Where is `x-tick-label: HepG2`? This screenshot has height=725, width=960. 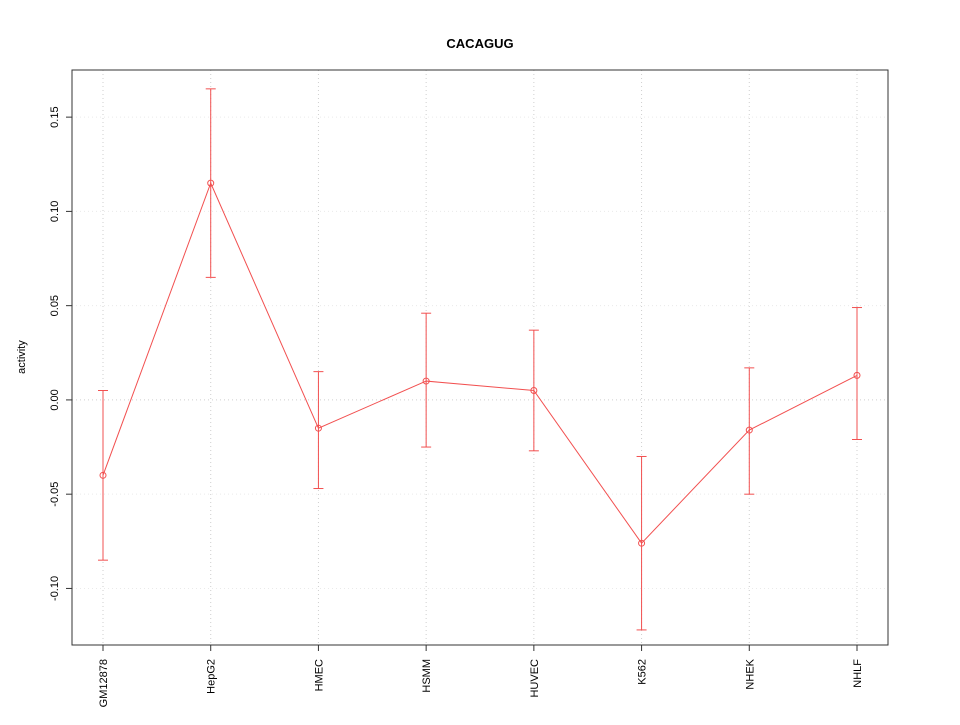
x-tick-label: HepG2 is located at coordinates (212, 676).